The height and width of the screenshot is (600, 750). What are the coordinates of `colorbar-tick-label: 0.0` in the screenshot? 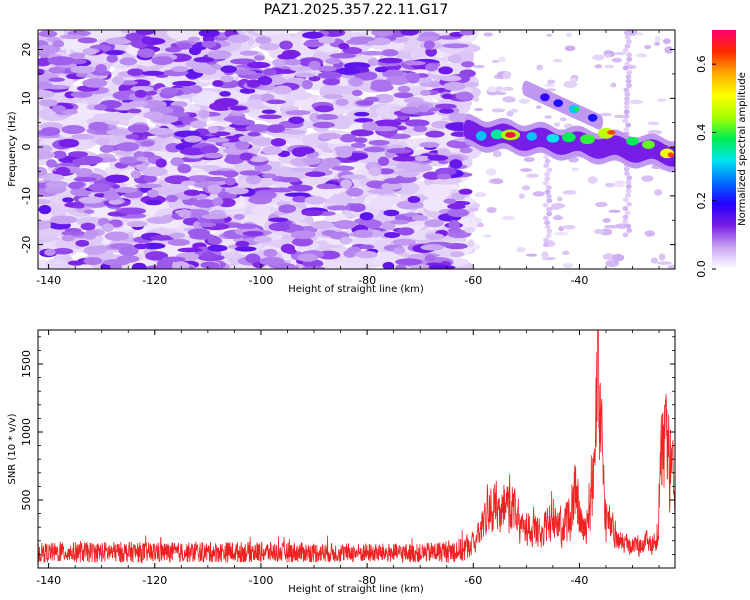 It's located at (701, 269).